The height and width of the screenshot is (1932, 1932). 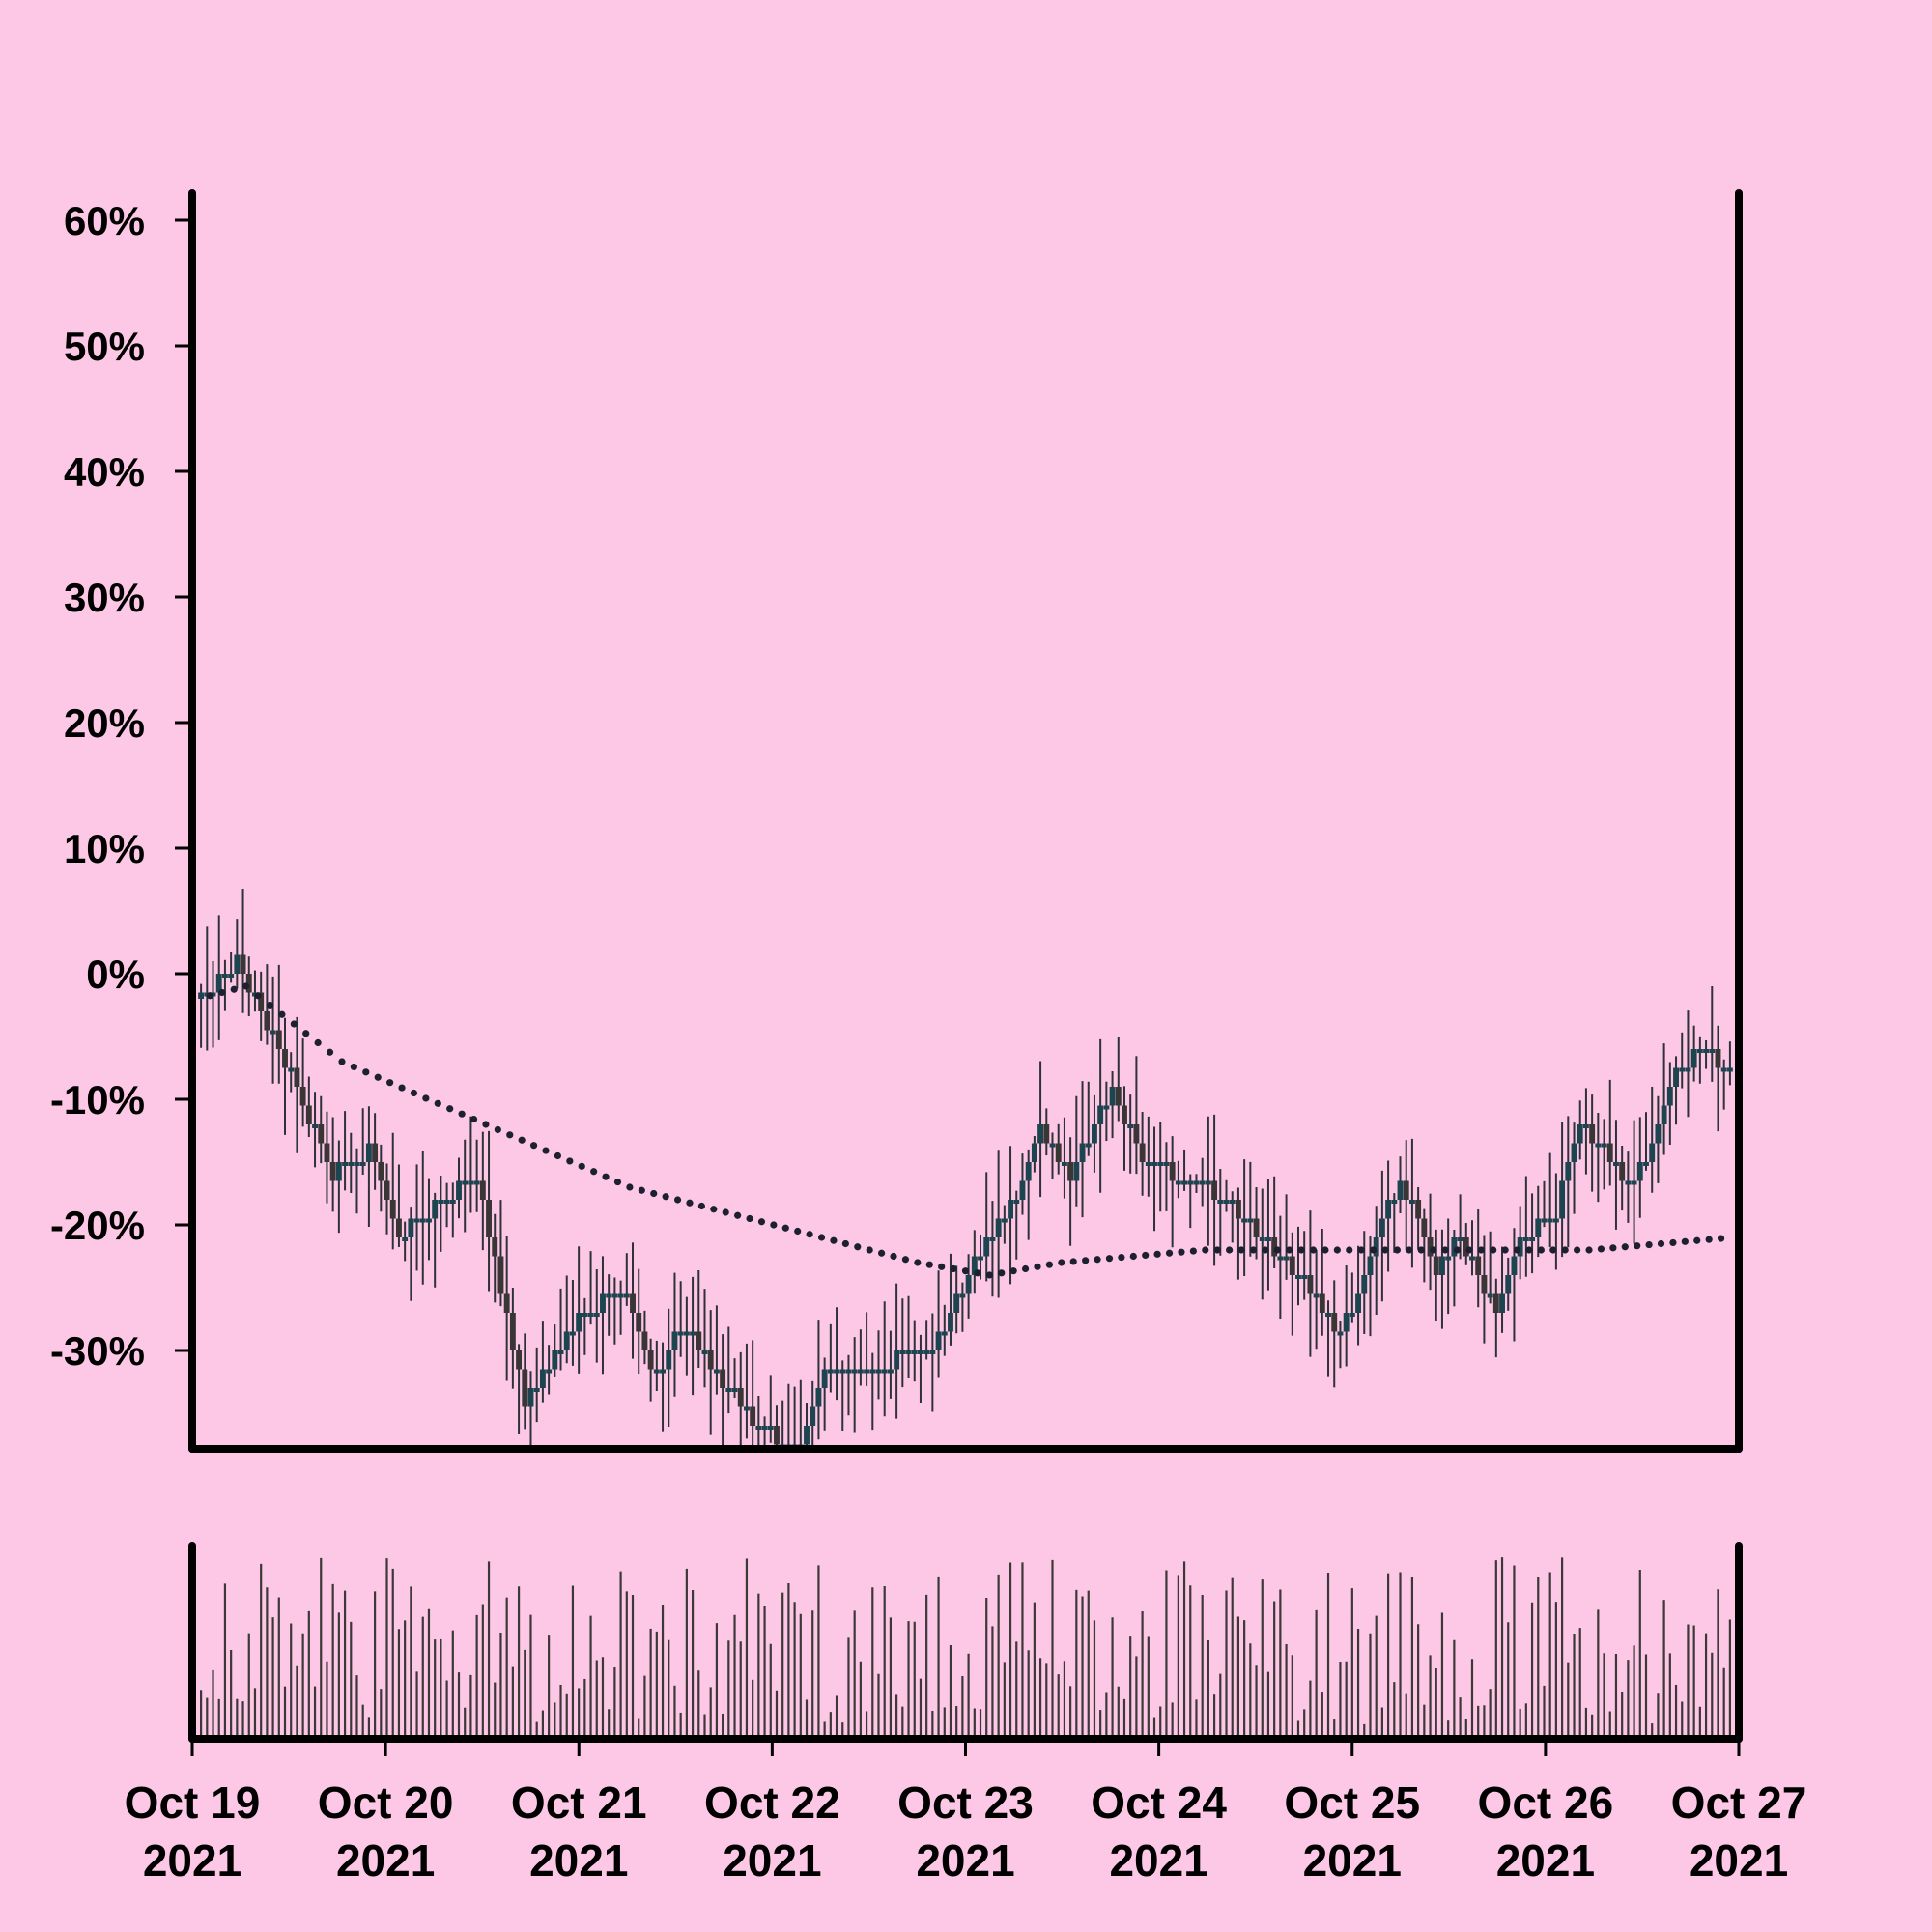 I want to click on x-tick-label-date: Oct 26, so click(x=1546, y=1802).